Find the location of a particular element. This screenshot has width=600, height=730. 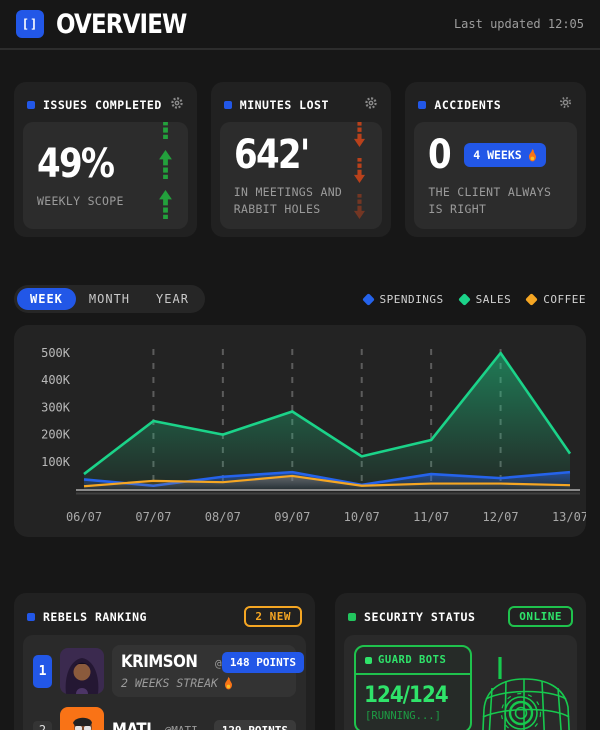

svg-text: 12/07 is located at coordinates (501, 517).